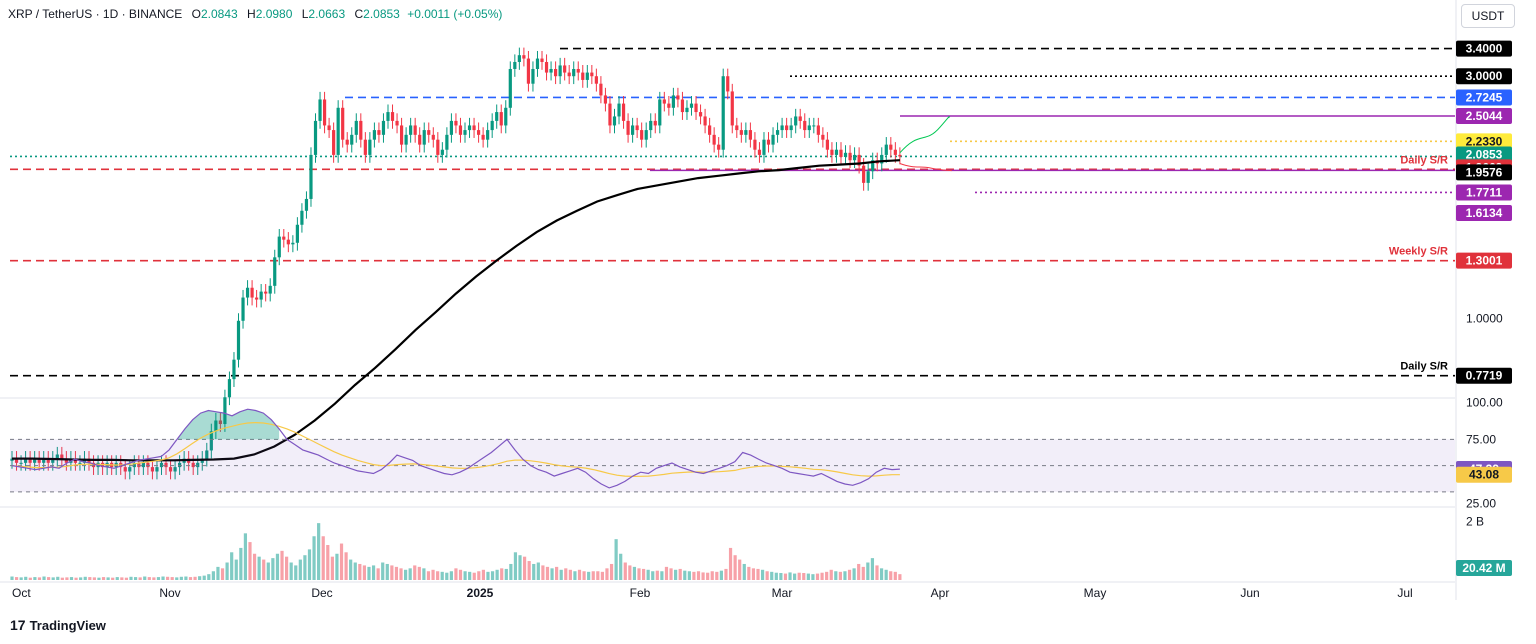  I want to click on symbol-title: XRP / TetherUS · 1D · BINANCE, so click(95, 14).